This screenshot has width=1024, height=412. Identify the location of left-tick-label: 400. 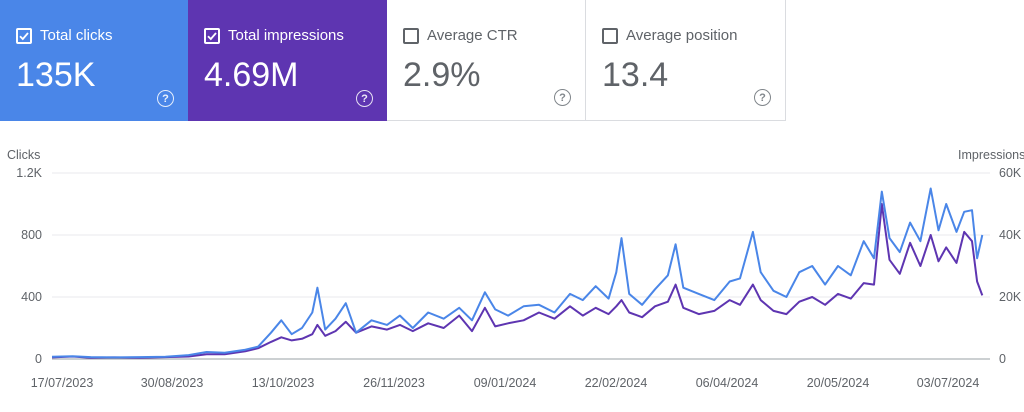
(31, 297).